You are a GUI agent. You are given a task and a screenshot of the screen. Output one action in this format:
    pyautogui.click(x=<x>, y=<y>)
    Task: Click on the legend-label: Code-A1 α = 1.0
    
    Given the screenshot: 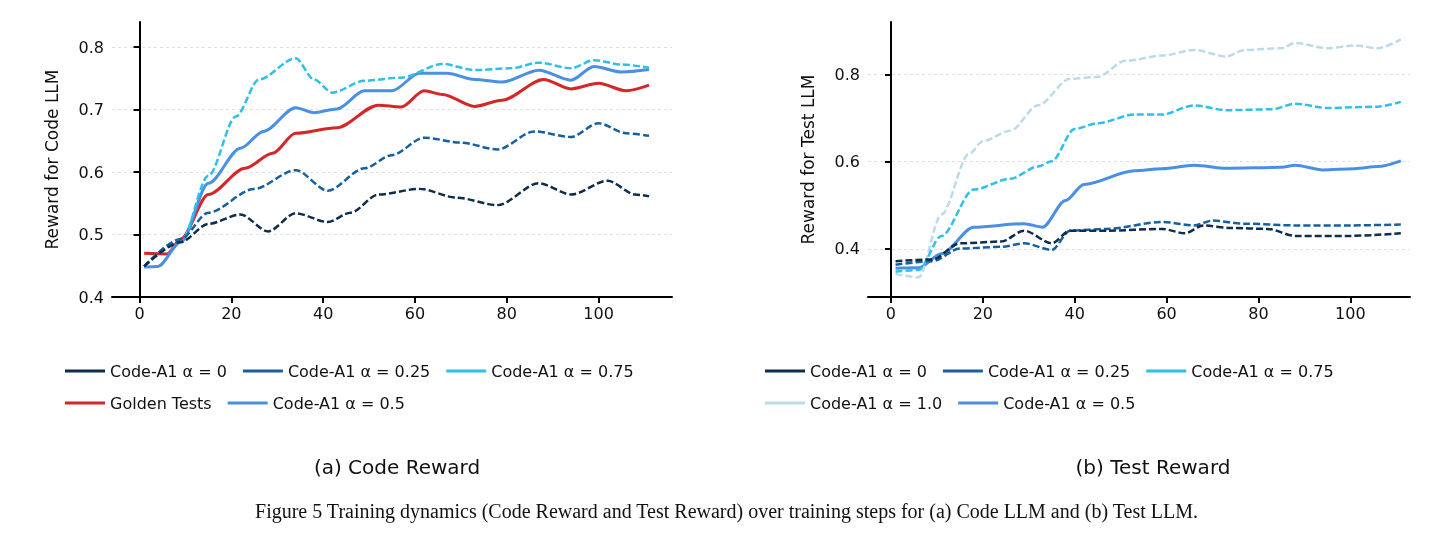 What is the action you would take?
    pyautogui.click(x=876, y=403)
    